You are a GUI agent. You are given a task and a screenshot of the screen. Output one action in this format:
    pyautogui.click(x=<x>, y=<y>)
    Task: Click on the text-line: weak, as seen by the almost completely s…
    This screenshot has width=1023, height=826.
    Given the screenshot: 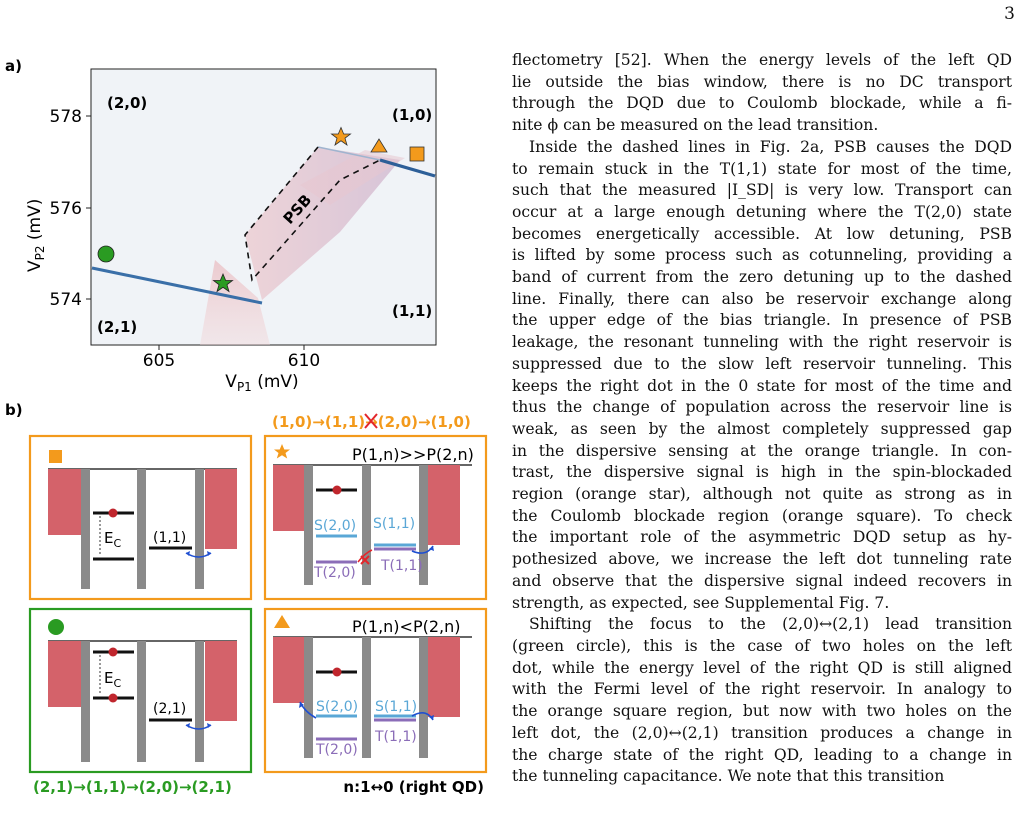 What is the action you would take?
    pyautogui.click(x=762, y=428)
    